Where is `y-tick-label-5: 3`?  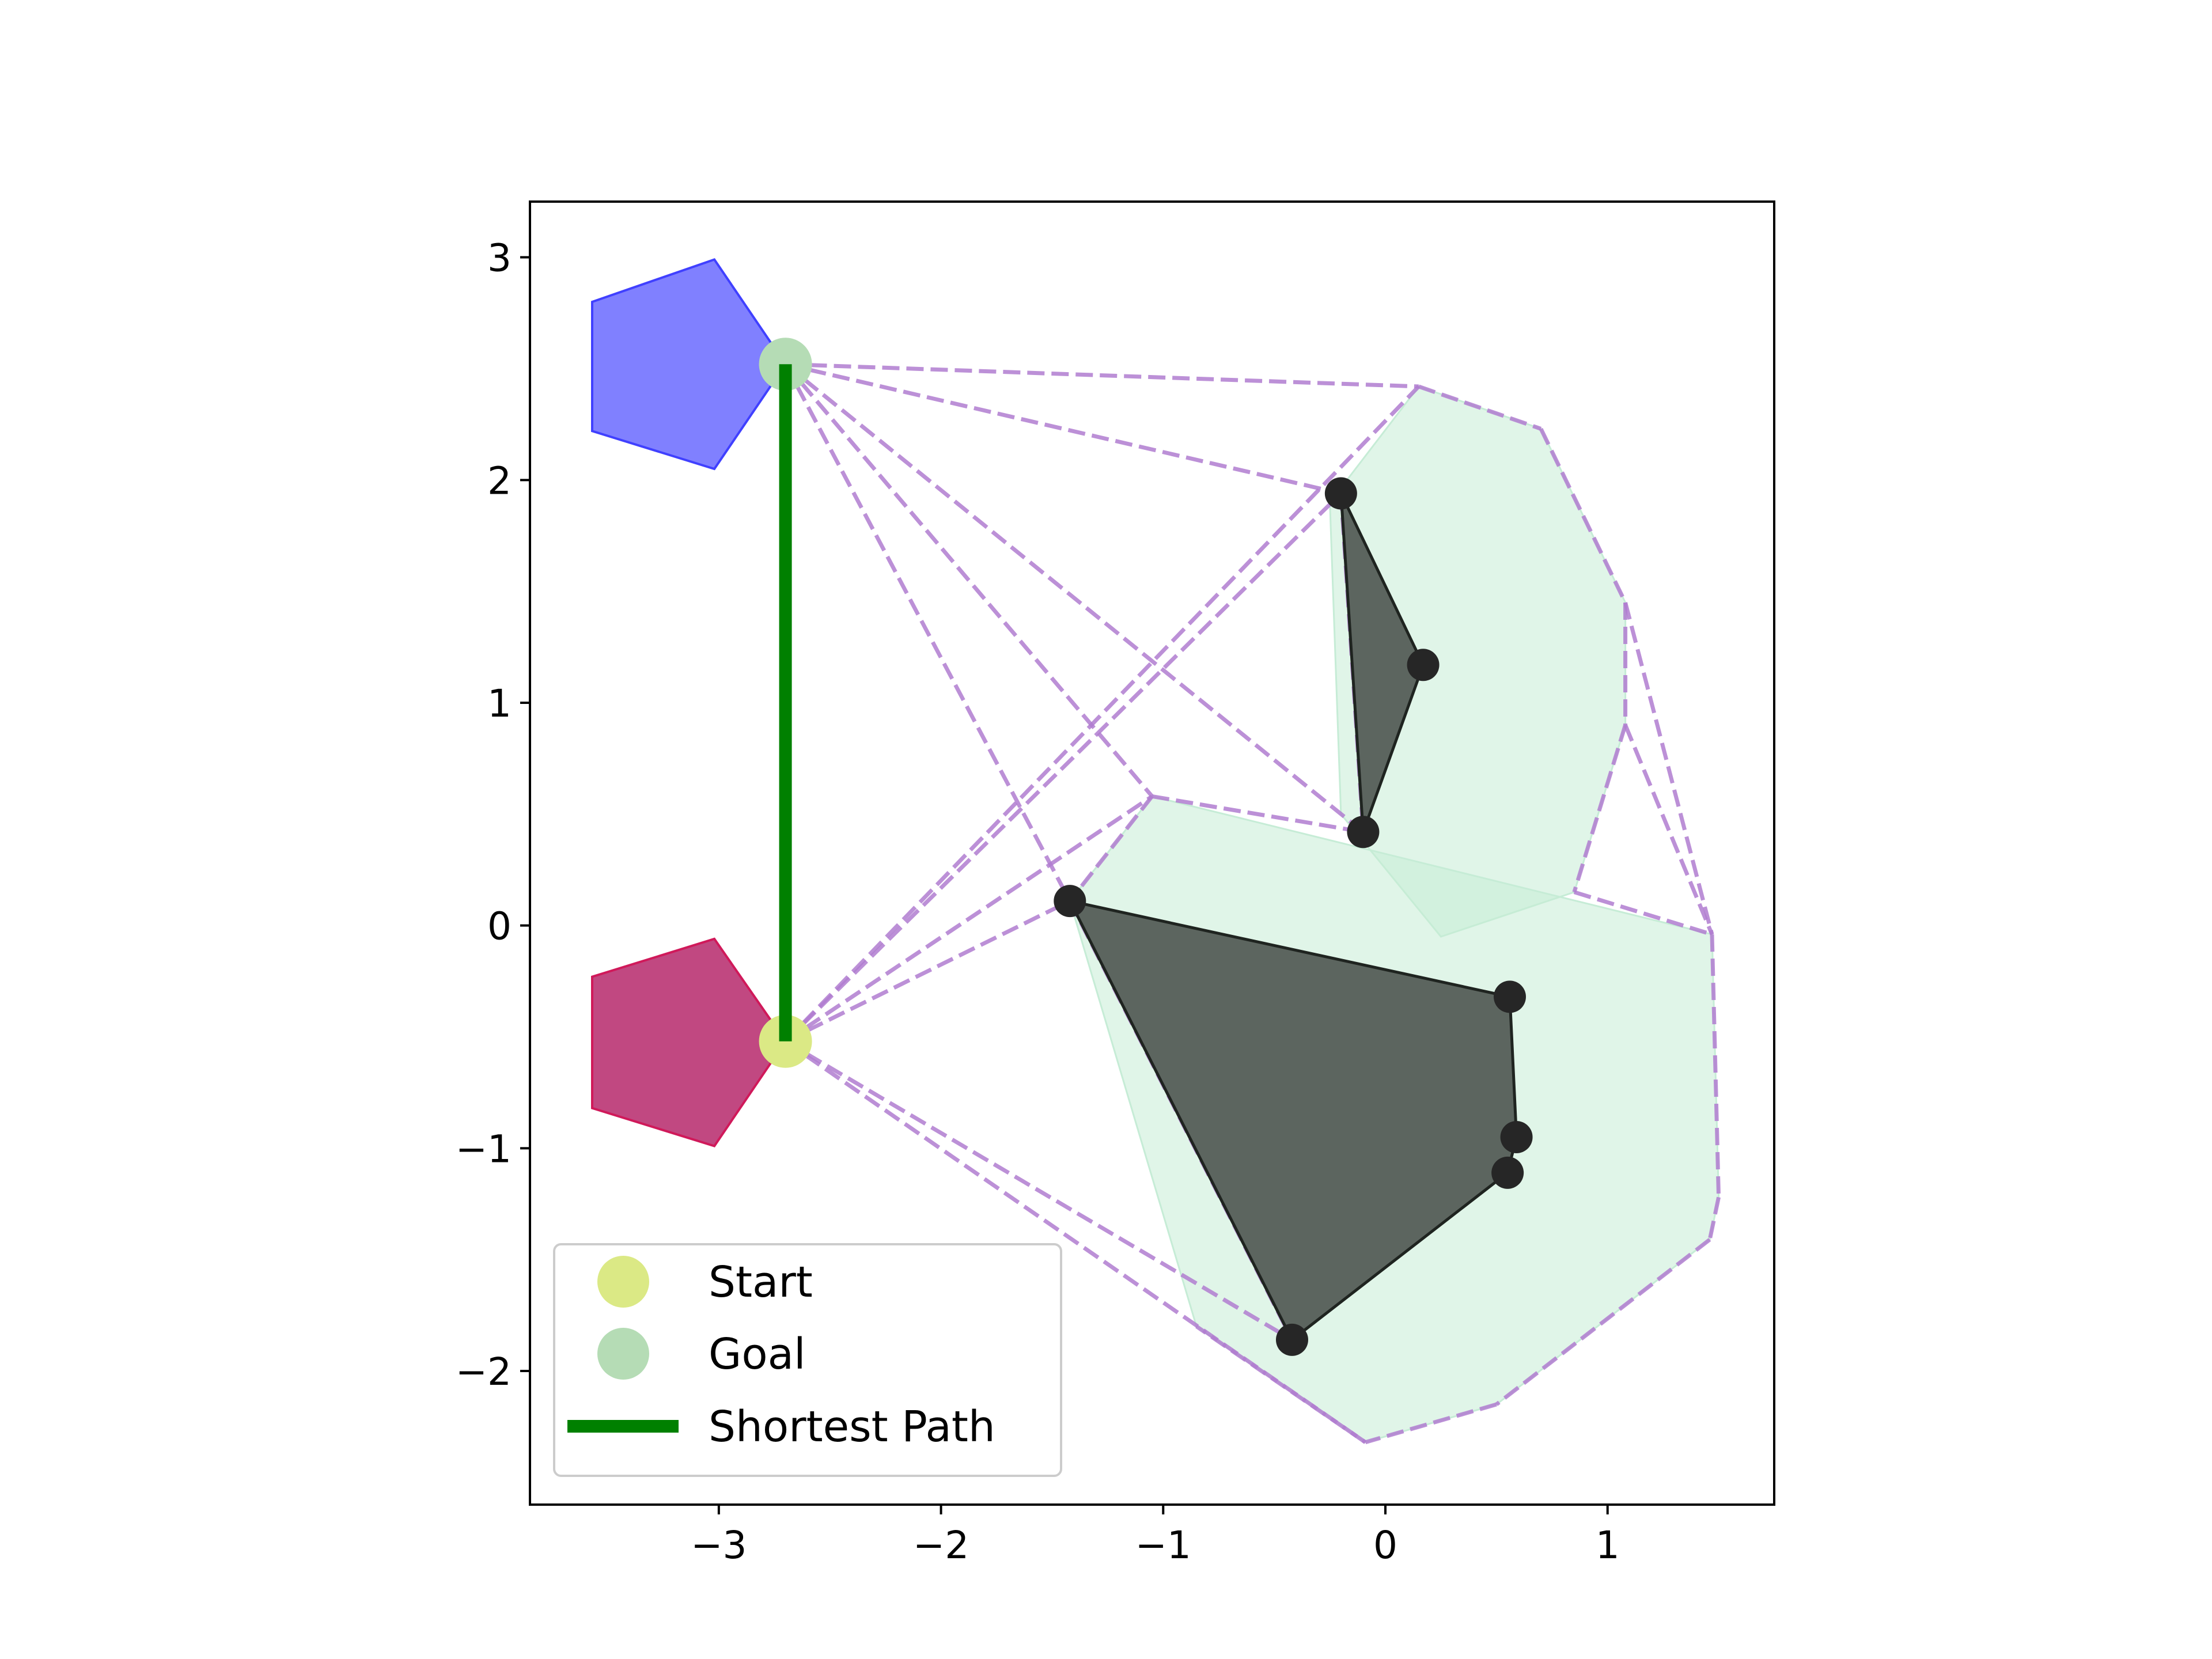 y-tick-label-5: 3 is located at coordinates (499, 258).